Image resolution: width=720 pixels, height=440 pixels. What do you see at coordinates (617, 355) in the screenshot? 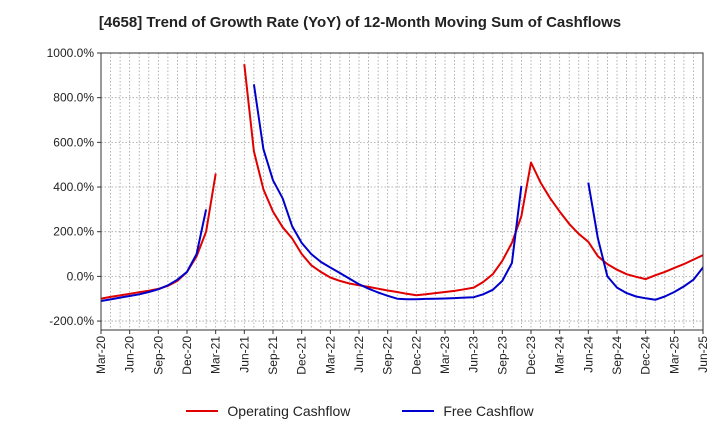
I see `x-tick-label: Sep-24` at bounding box center [617, 355].